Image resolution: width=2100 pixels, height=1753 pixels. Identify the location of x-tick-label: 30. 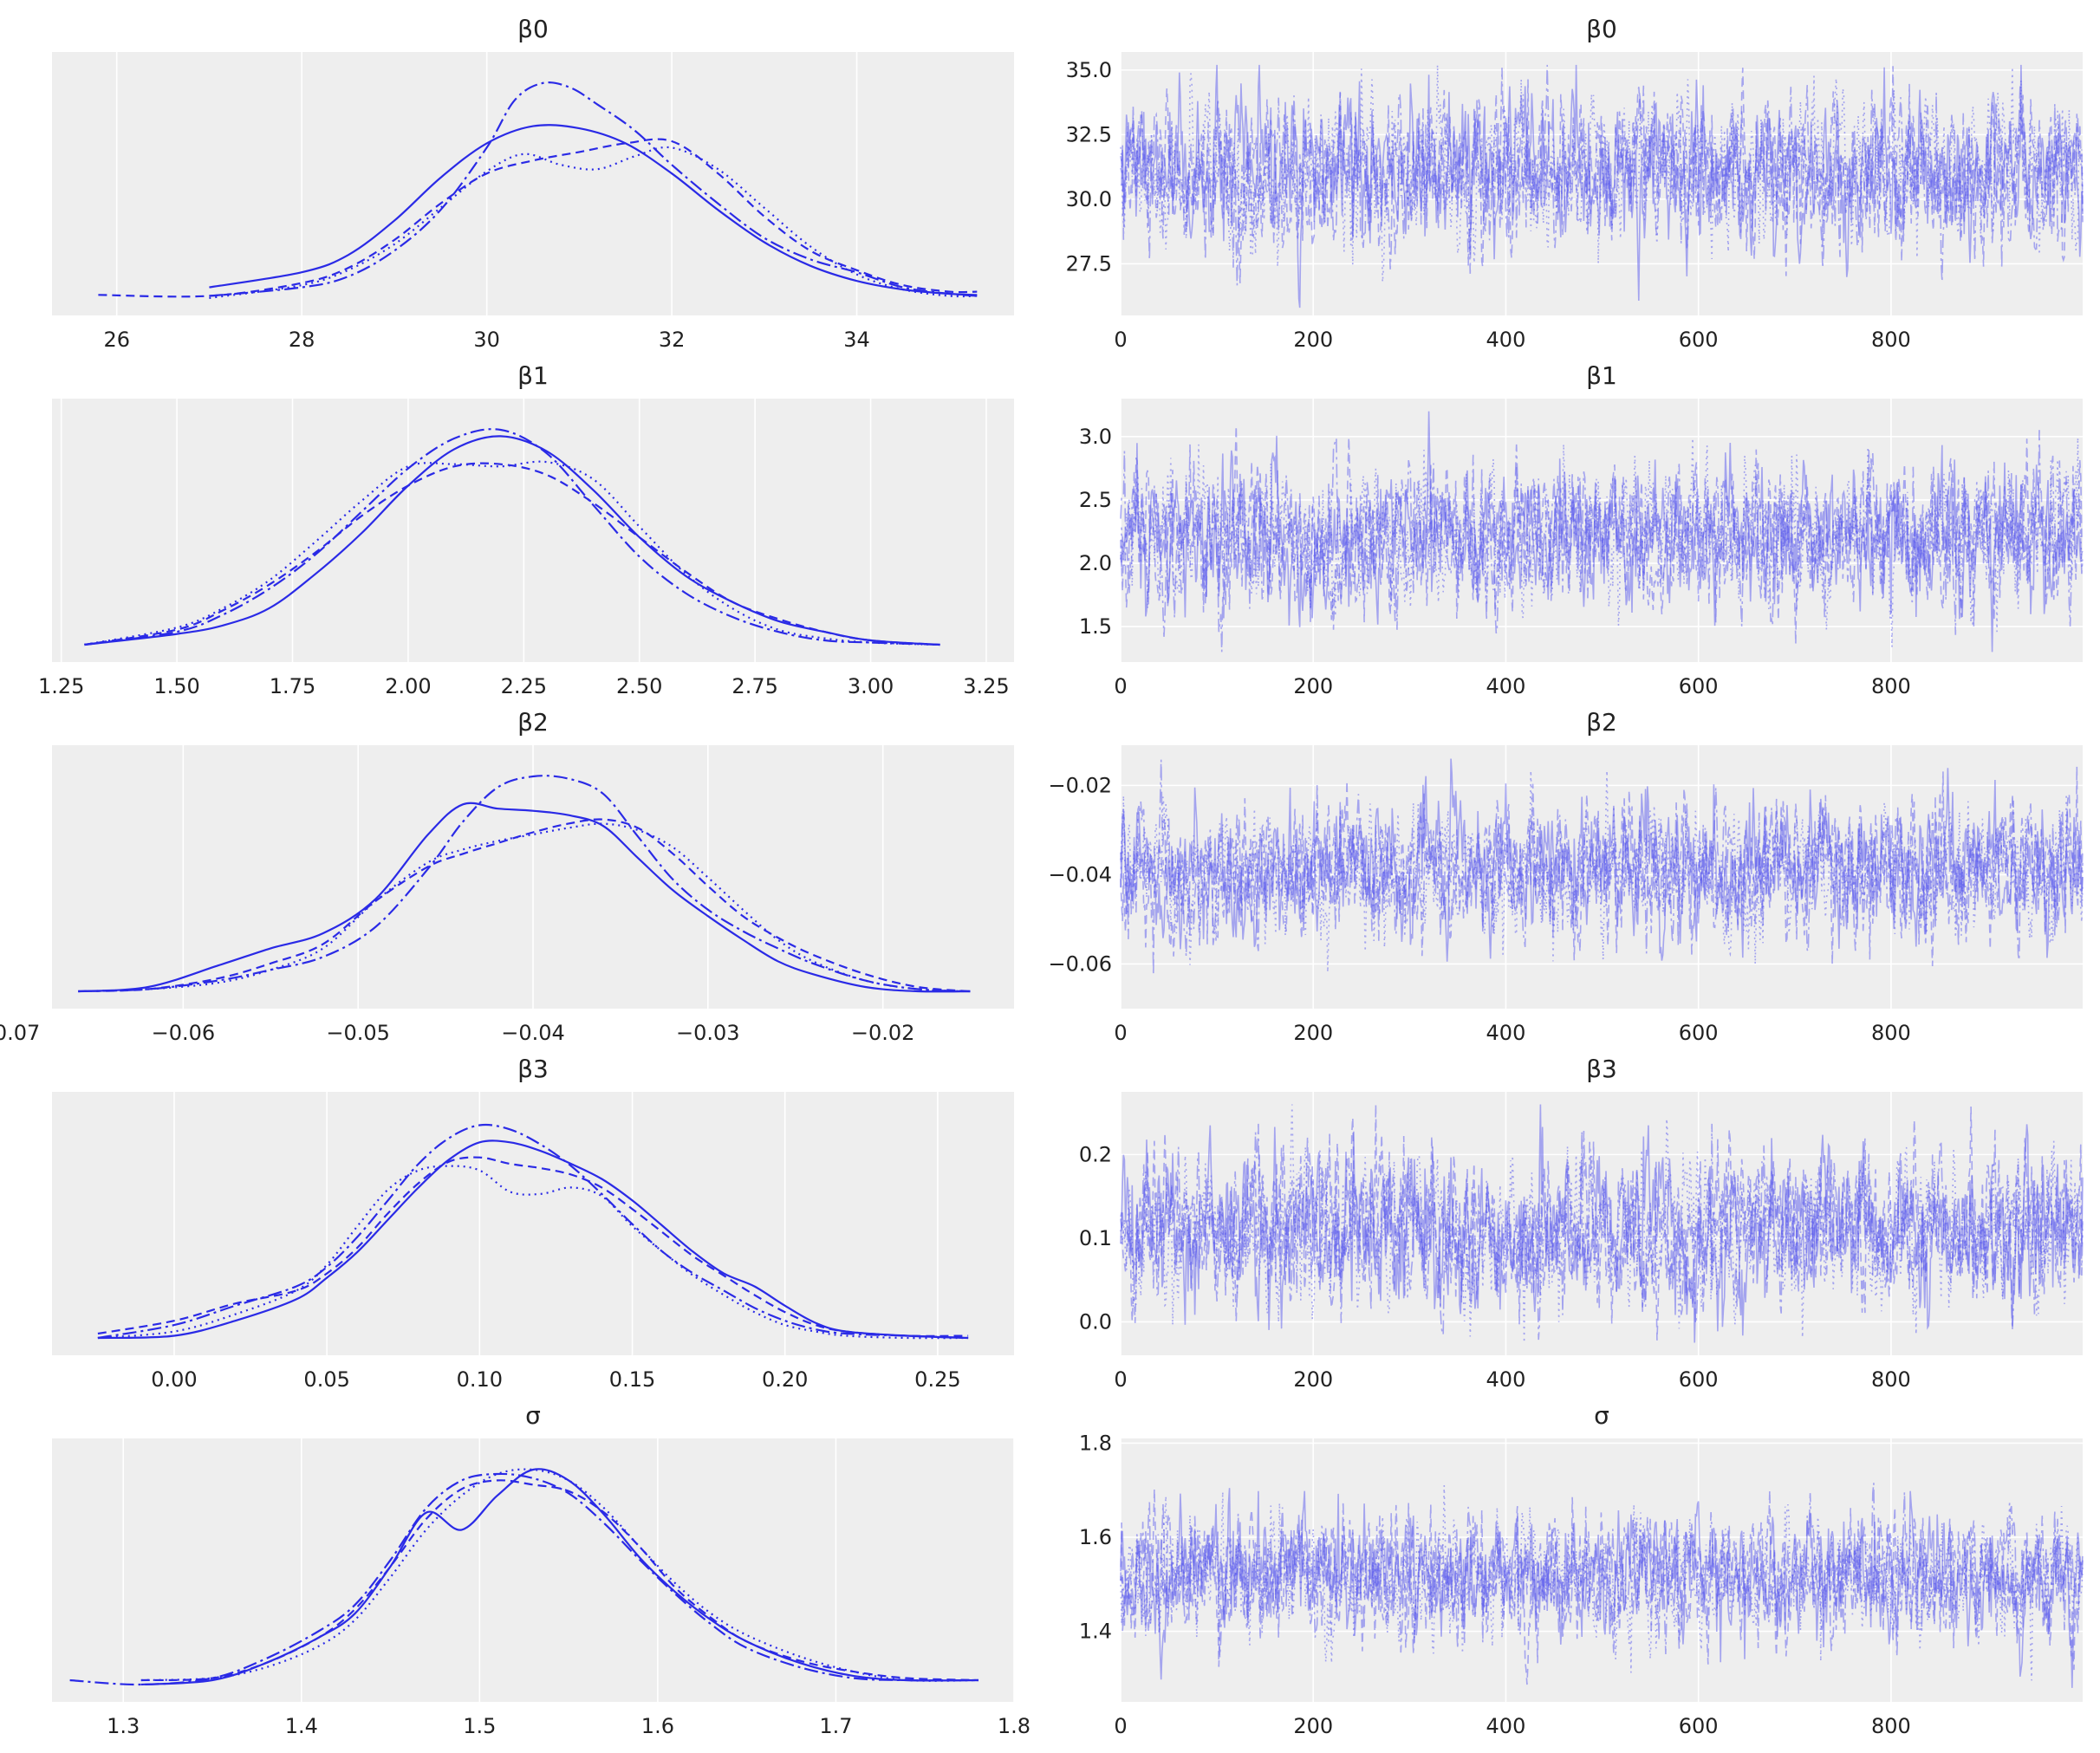
(486, 340).